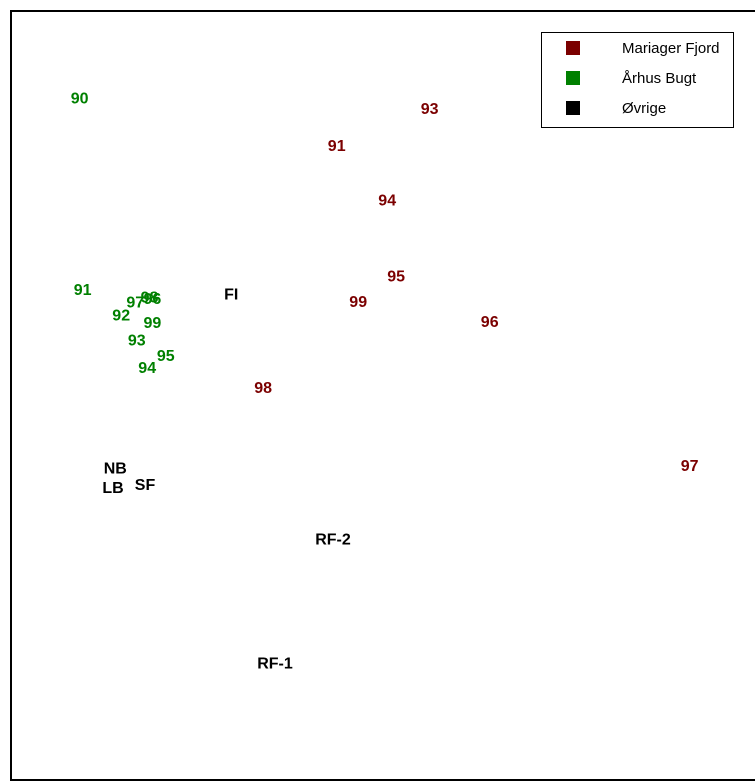  What do you see at coordinates (671, 48) in the screenshot?
I see `legend-label-mariager-fjord: Mariager Fjord` at bounding box center [671, 48].